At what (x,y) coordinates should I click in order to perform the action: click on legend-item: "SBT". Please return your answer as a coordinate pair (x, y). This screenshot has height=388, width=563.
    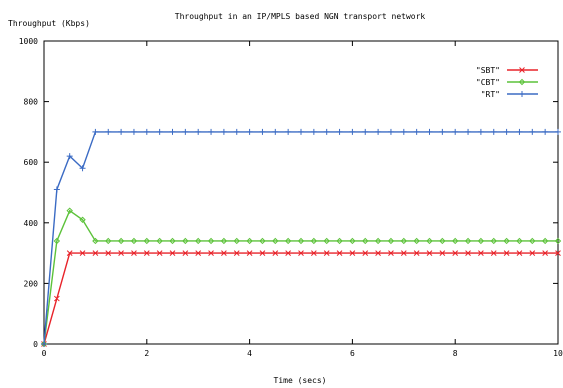
    Looking at the image, I should click on (507, 70).